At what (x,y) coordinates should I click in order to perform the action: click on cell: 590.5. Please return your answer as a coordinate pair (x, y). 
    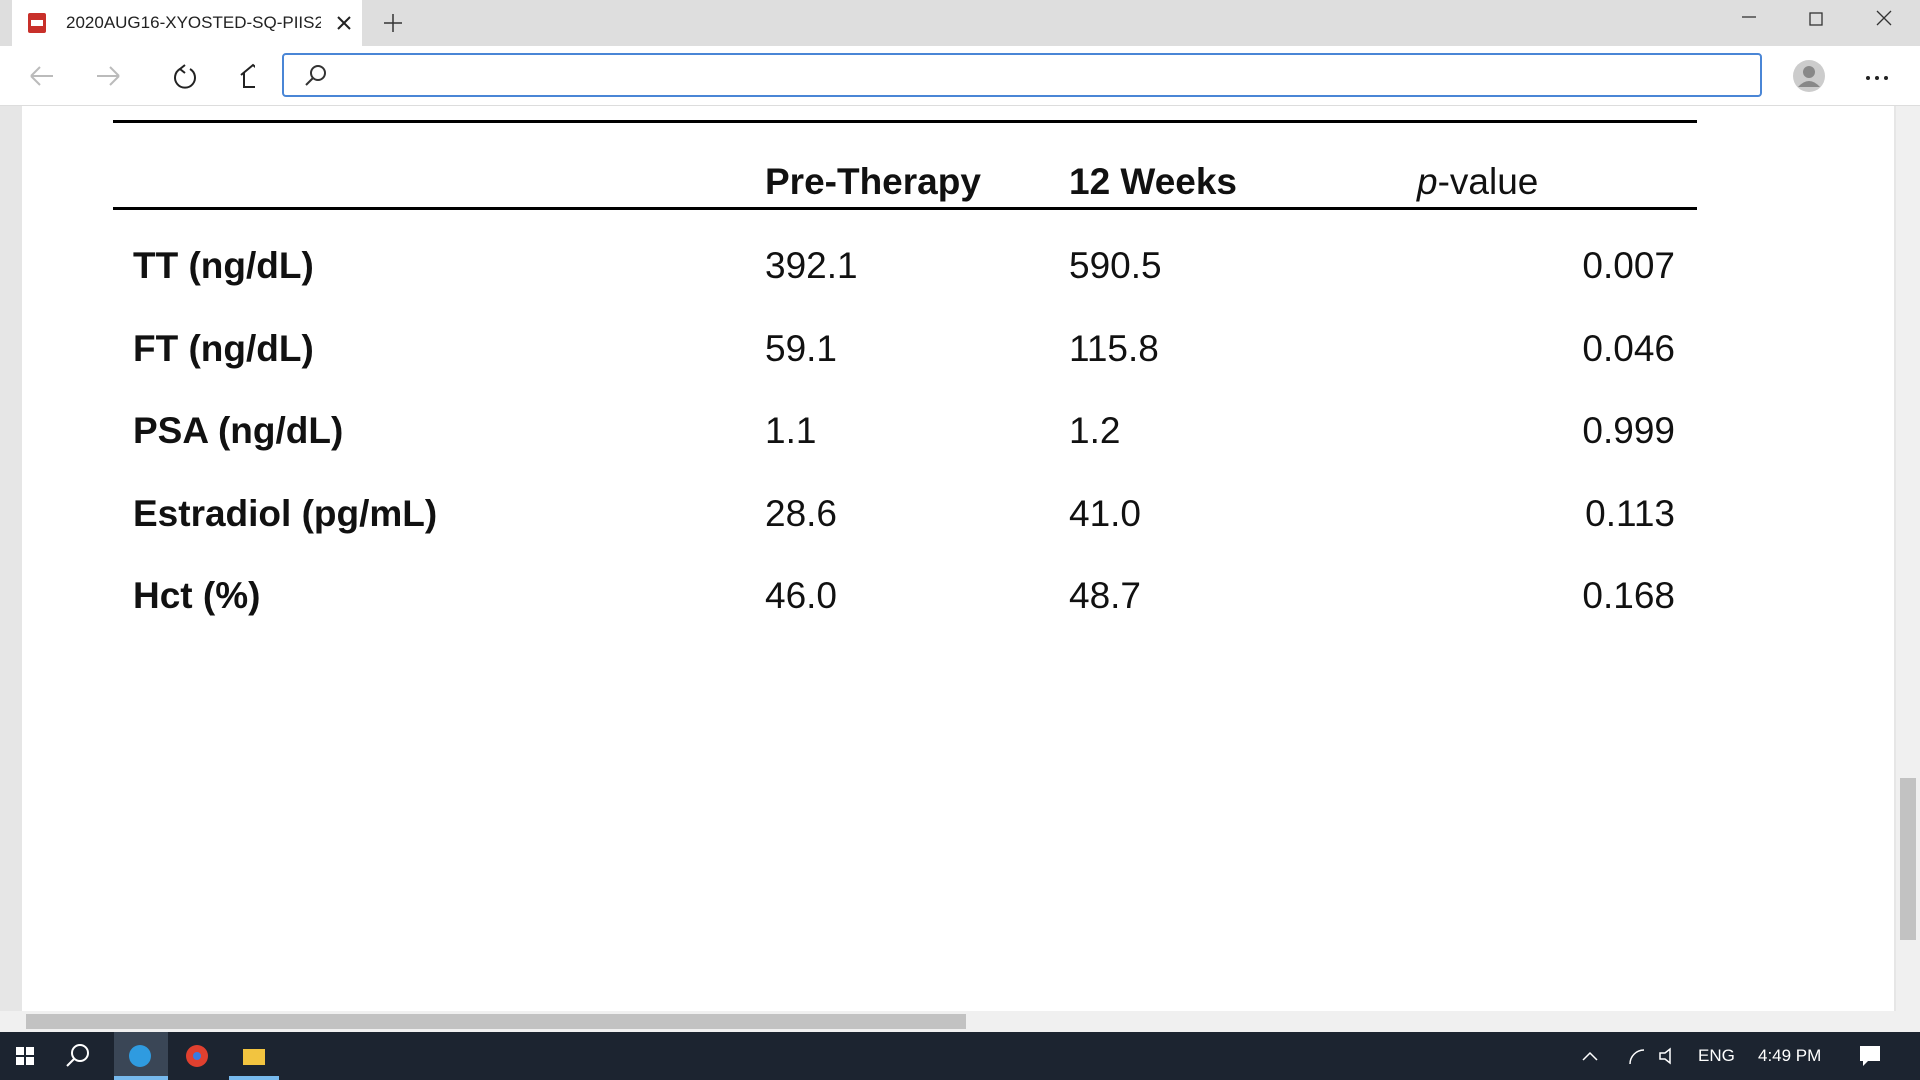
    Looking at the image, I should click on (1115, 265).